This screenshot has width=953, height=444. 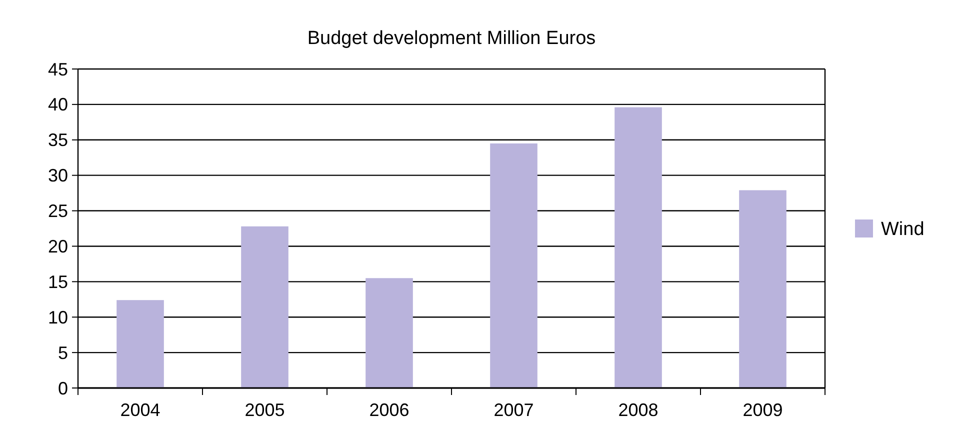 I want to click on y-tick-label: 45, so click(x=58, y=69).